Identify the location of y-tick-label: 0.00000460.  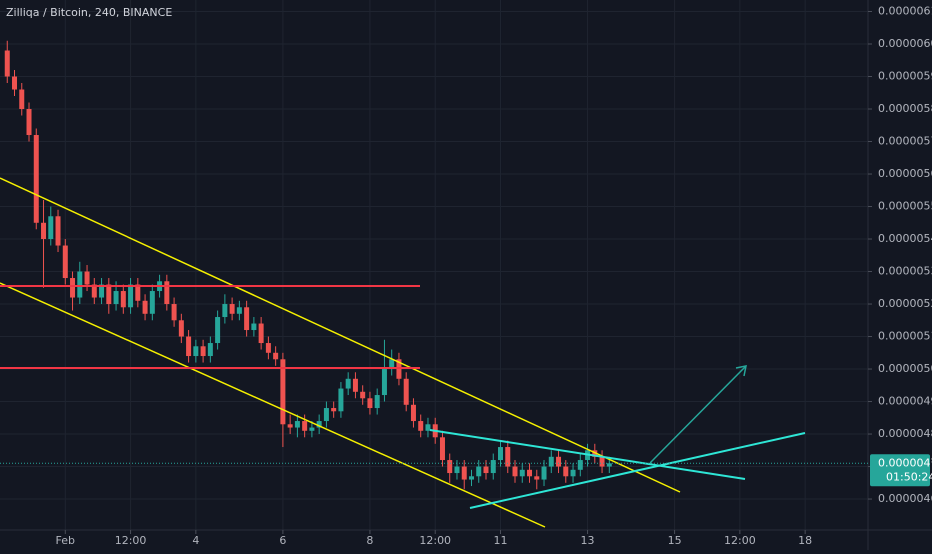
(905, 498).